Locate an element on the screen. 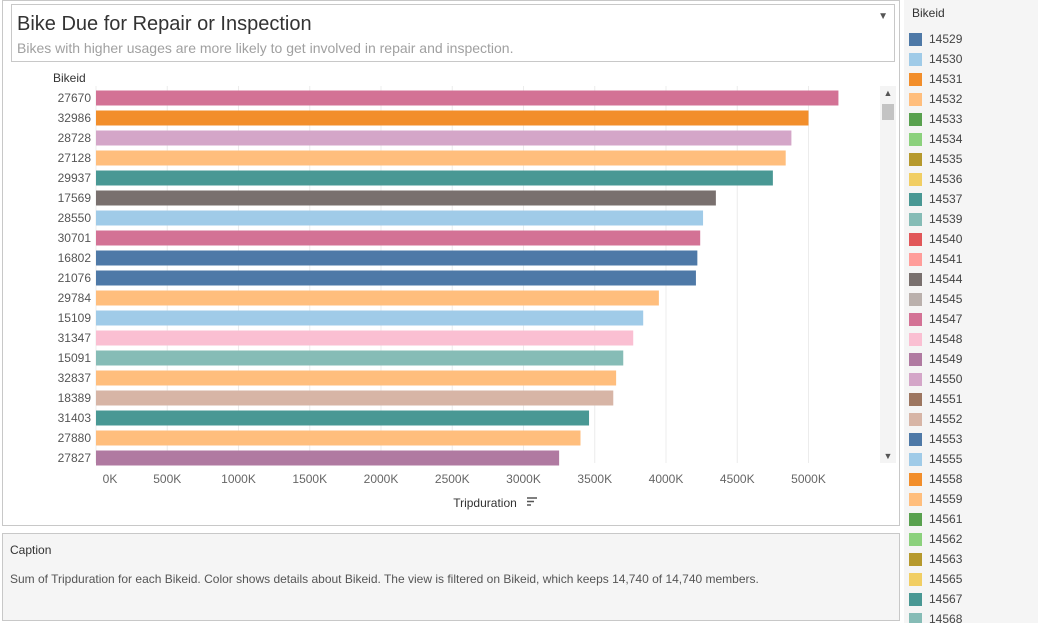 This screenshot has width=1038, height=623. legend-item: 14568 is located at coordinates (935, 616).